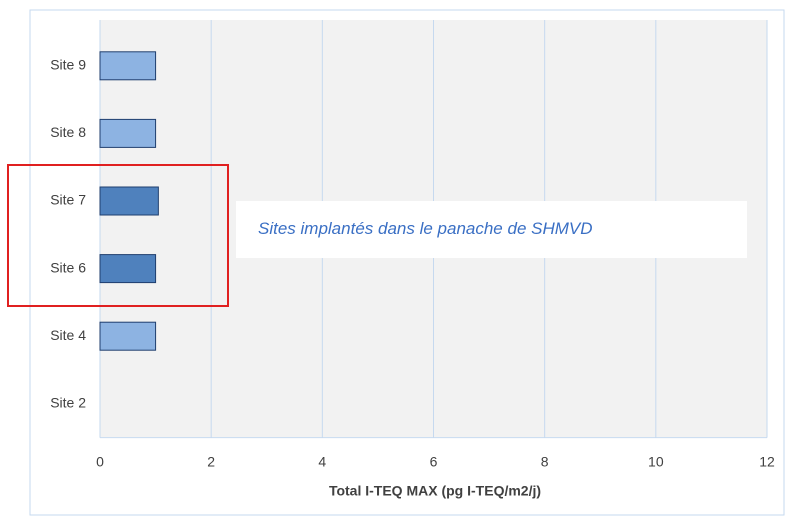  I want to click on y-tick-label: Site 6, so click(68, 267).